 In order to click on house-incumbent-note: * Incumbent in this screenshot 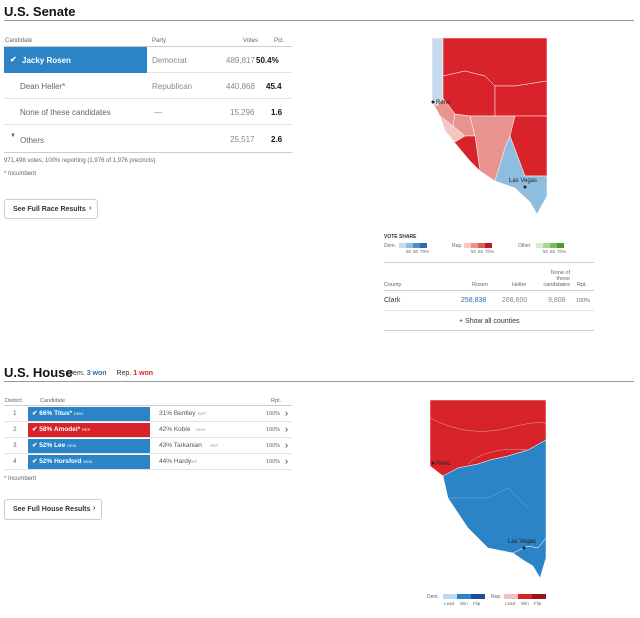, I will do `click(20, 479)`.